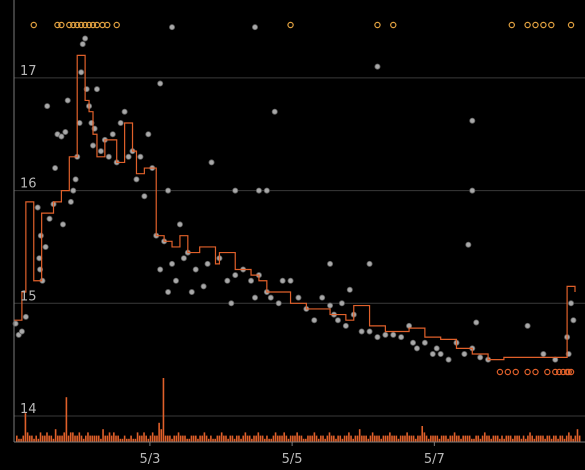 This screenshot has width=585, height=470. Describe the element at coordinates (298, 410) in the screenshot. I see `volume-bars` at that location.